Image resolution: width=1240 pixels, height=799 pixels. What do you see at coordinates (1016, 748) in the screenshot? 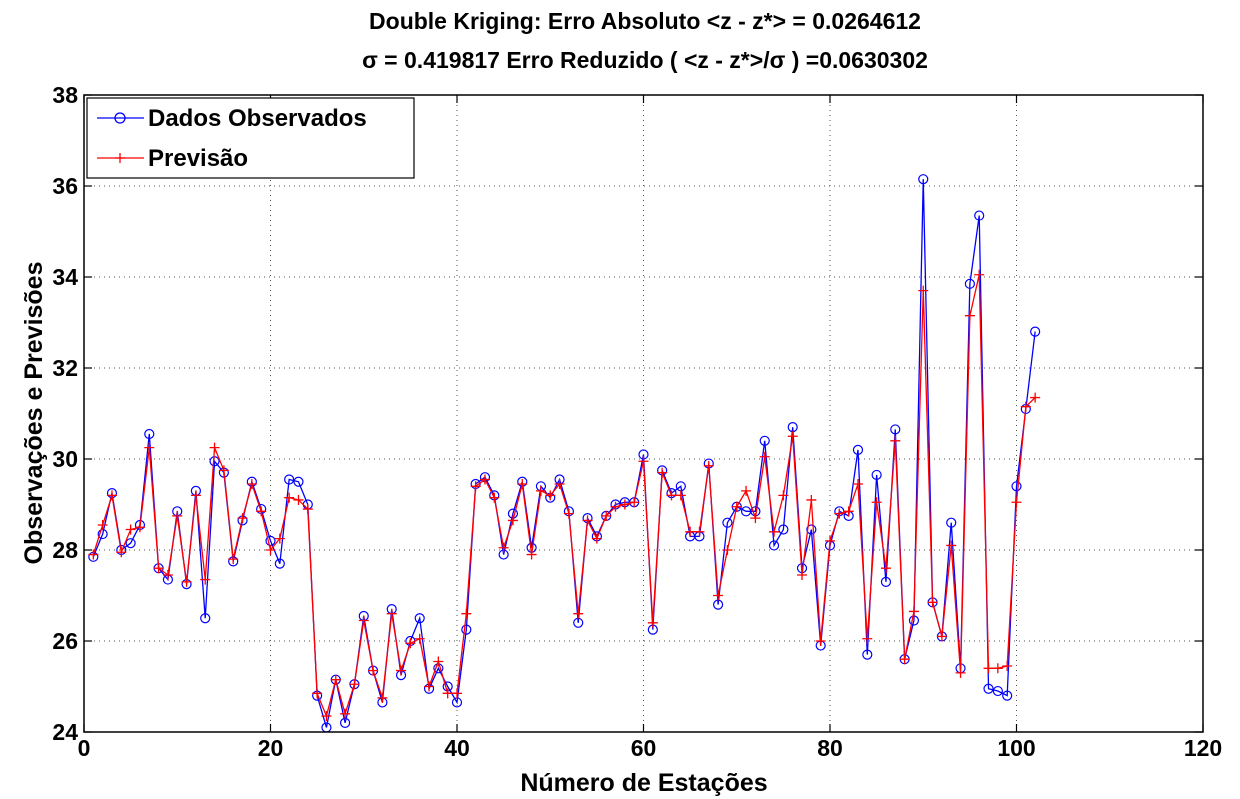
I see `x-tick-label: 100` at bounding box center [1016, 748].